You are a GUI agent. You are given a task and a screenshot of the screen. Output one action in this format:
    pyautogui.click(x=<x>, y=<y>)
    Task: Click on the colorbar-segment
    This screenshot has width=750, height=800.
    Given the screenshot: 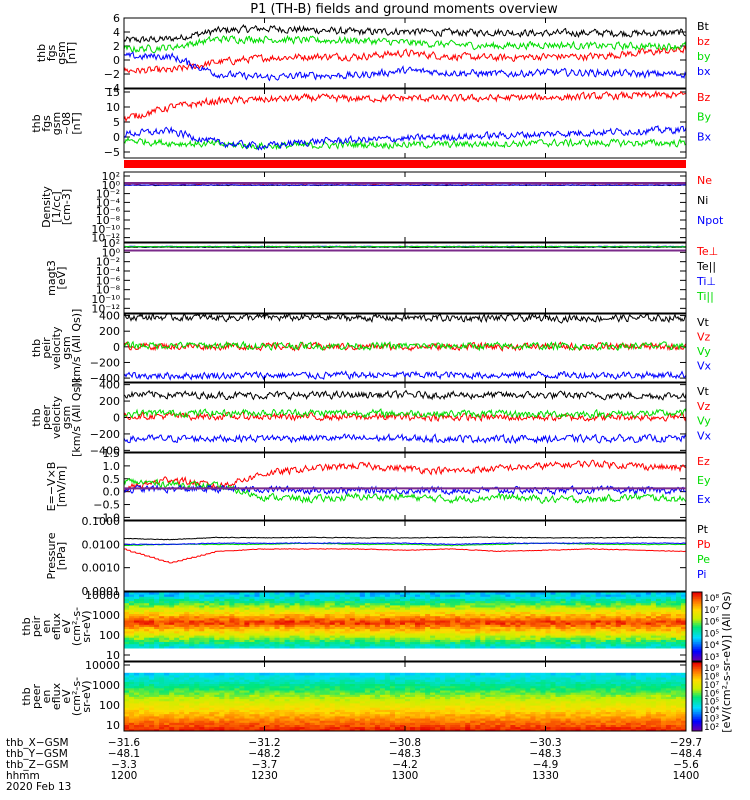 What is the action you would take?
    pyautogui.click(x=697, y=615)
    